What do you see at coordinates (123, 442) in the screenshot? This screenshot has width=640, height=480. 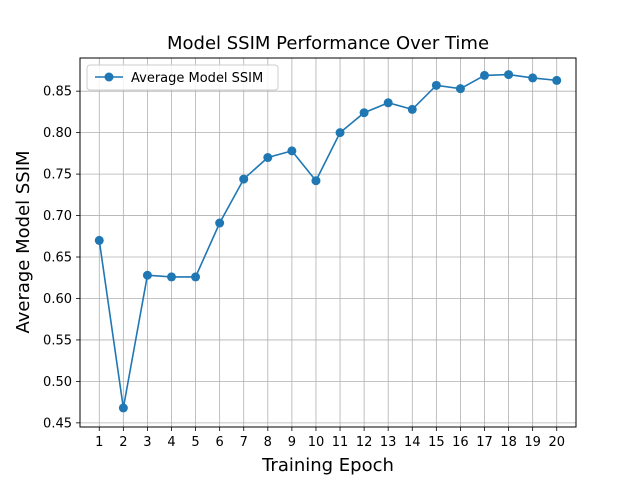 I see `x-tick-label: 2` at bounding box center [123, 442].